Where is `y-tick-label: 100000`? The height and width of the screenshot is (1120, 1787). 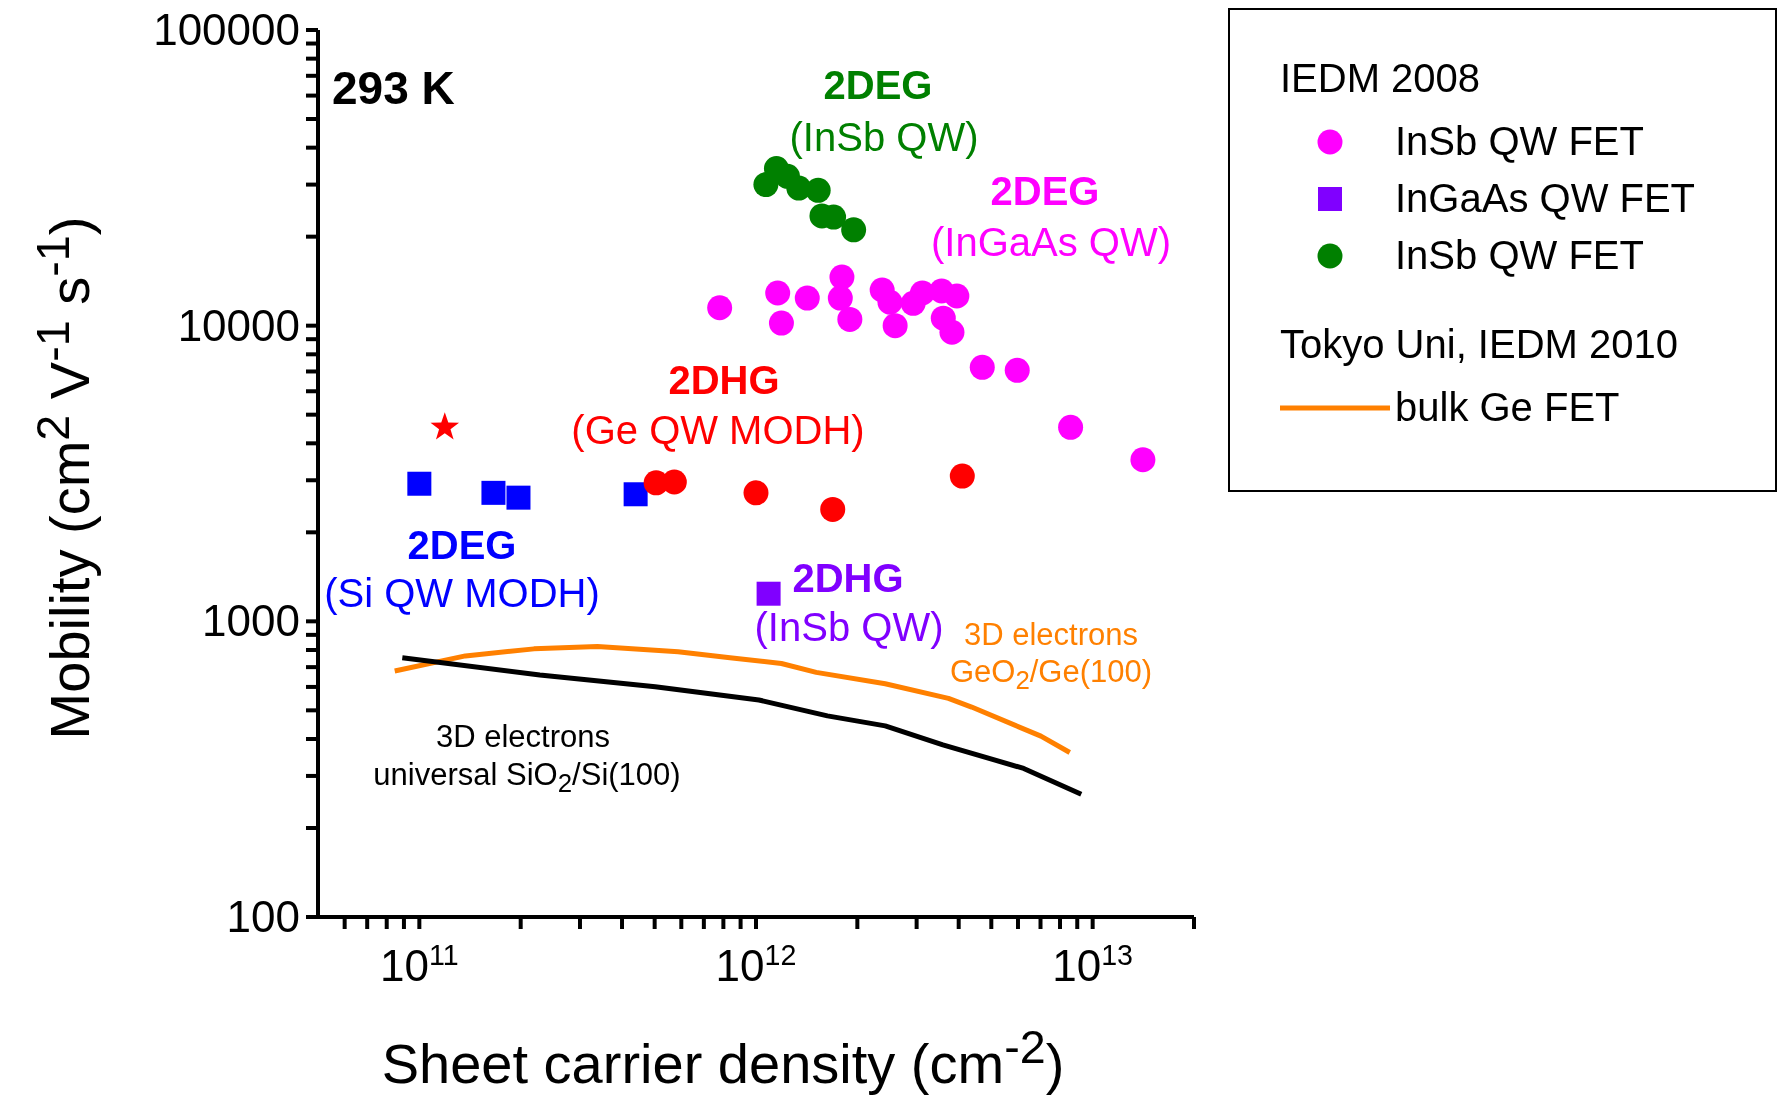
y-tick-label: 100000 is located at coordinates (226, 29).